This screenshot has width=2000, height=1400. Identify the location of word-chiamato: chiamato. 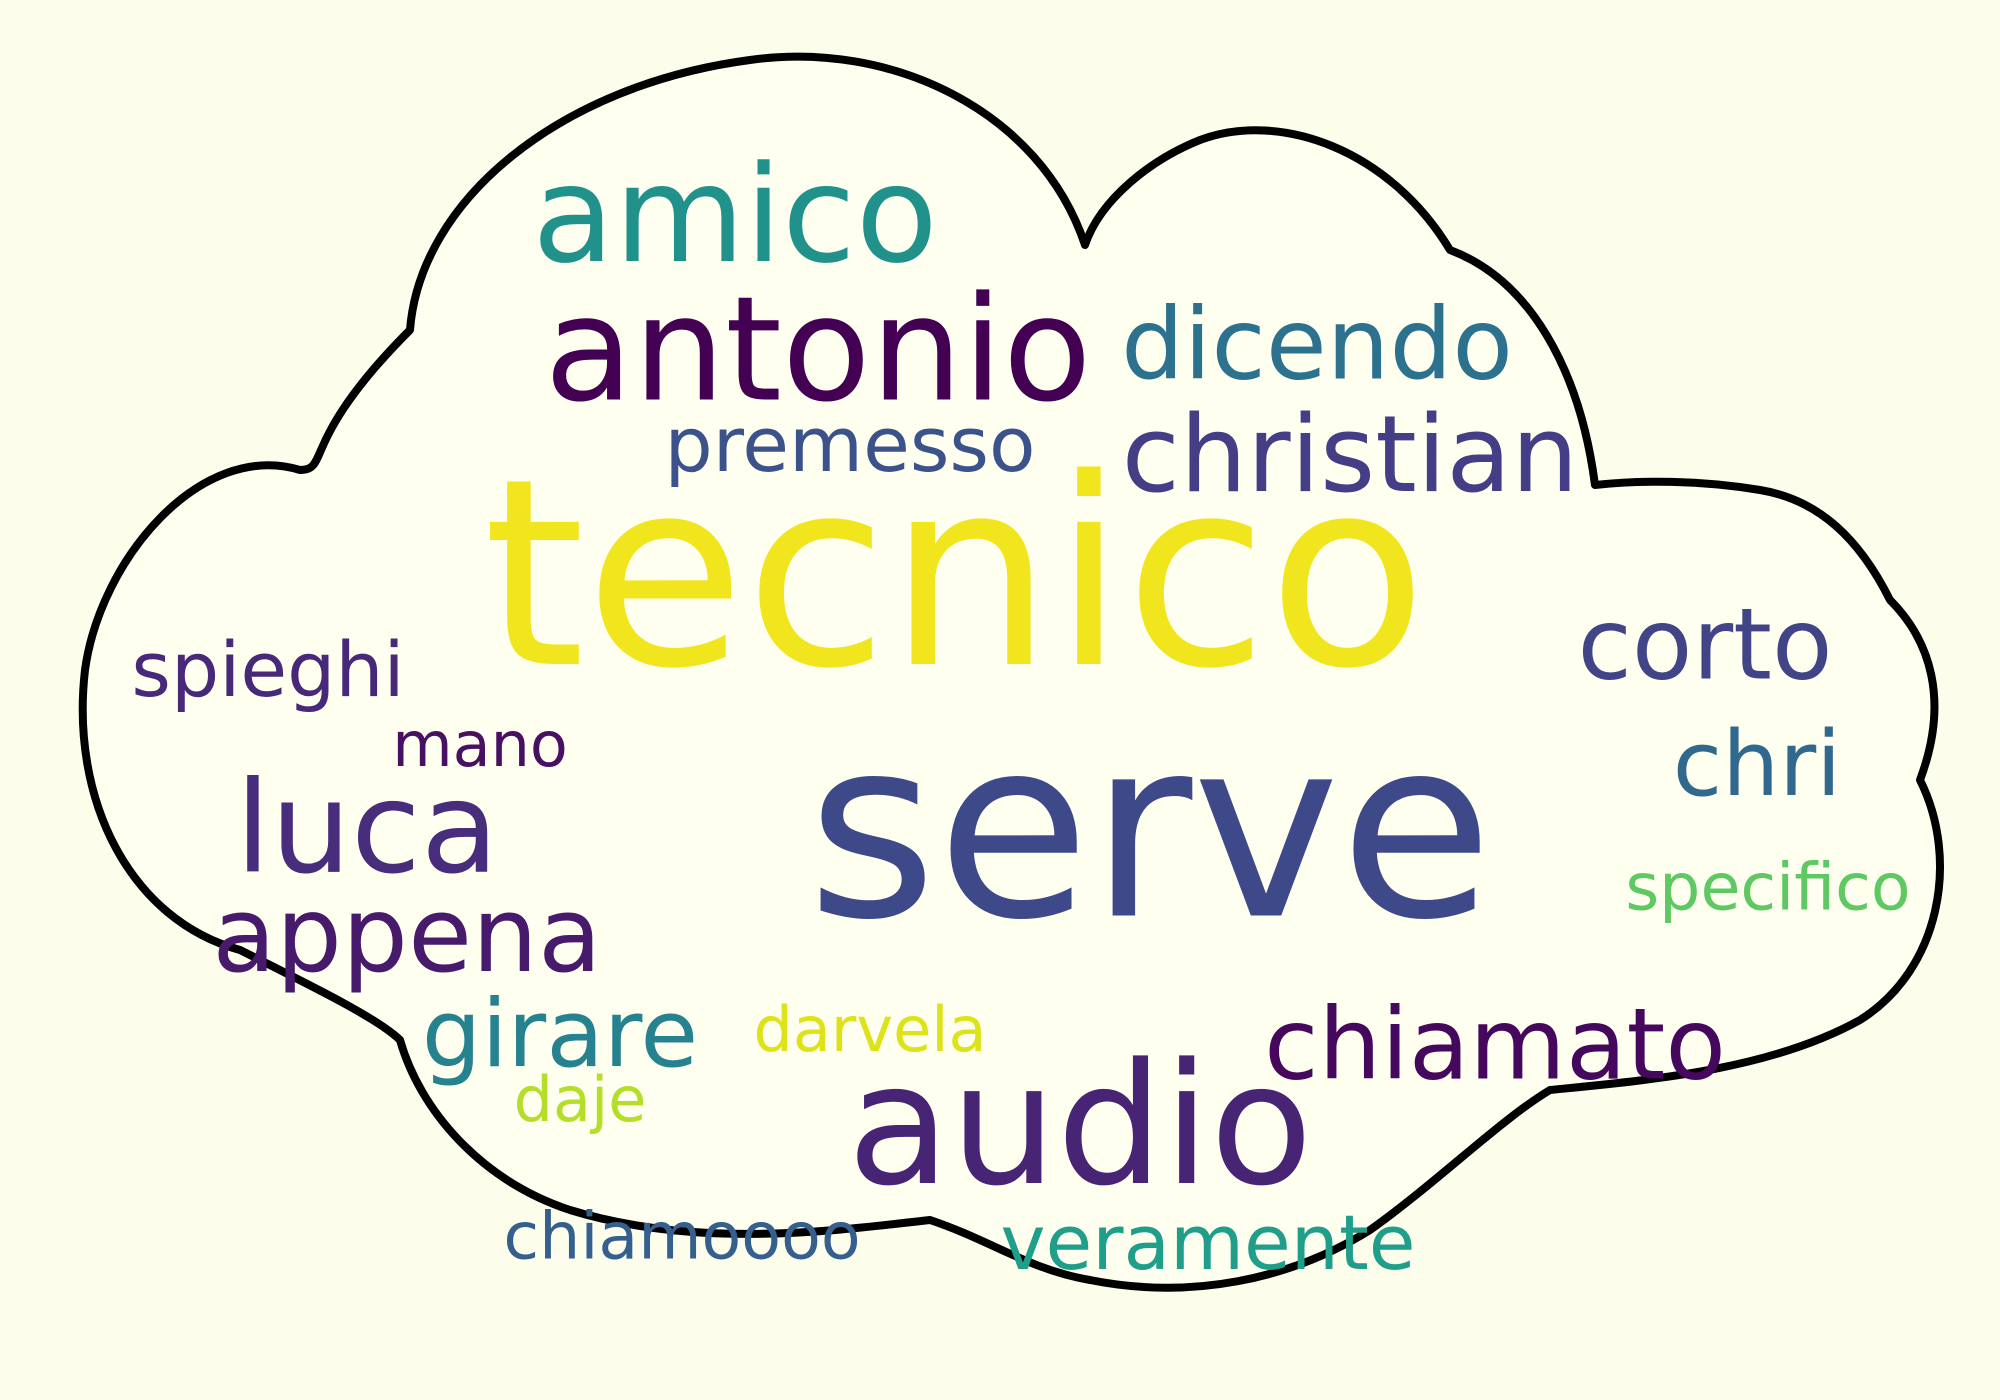
(1495, 1045).